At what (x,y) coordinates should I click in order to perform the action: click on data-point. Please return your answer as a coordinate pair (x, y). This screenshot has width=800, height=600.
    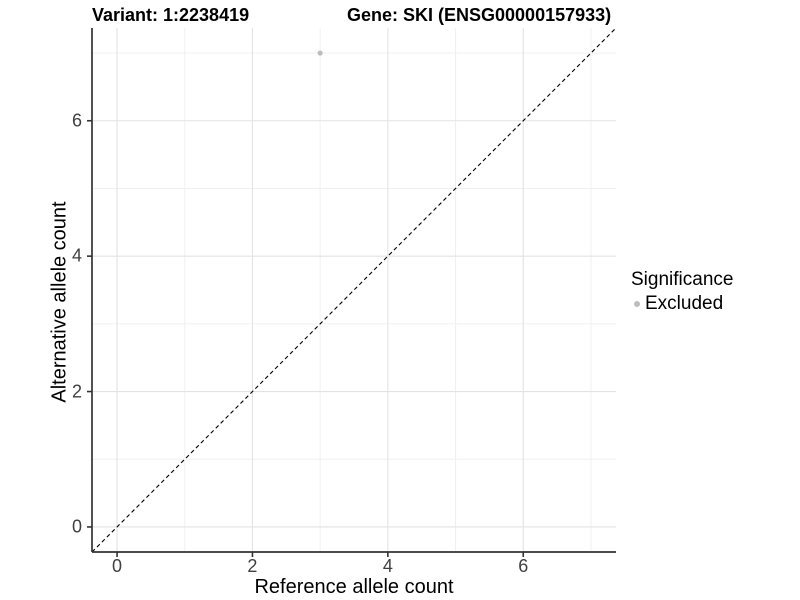
    Looking at the image, I should click on (320, 53).